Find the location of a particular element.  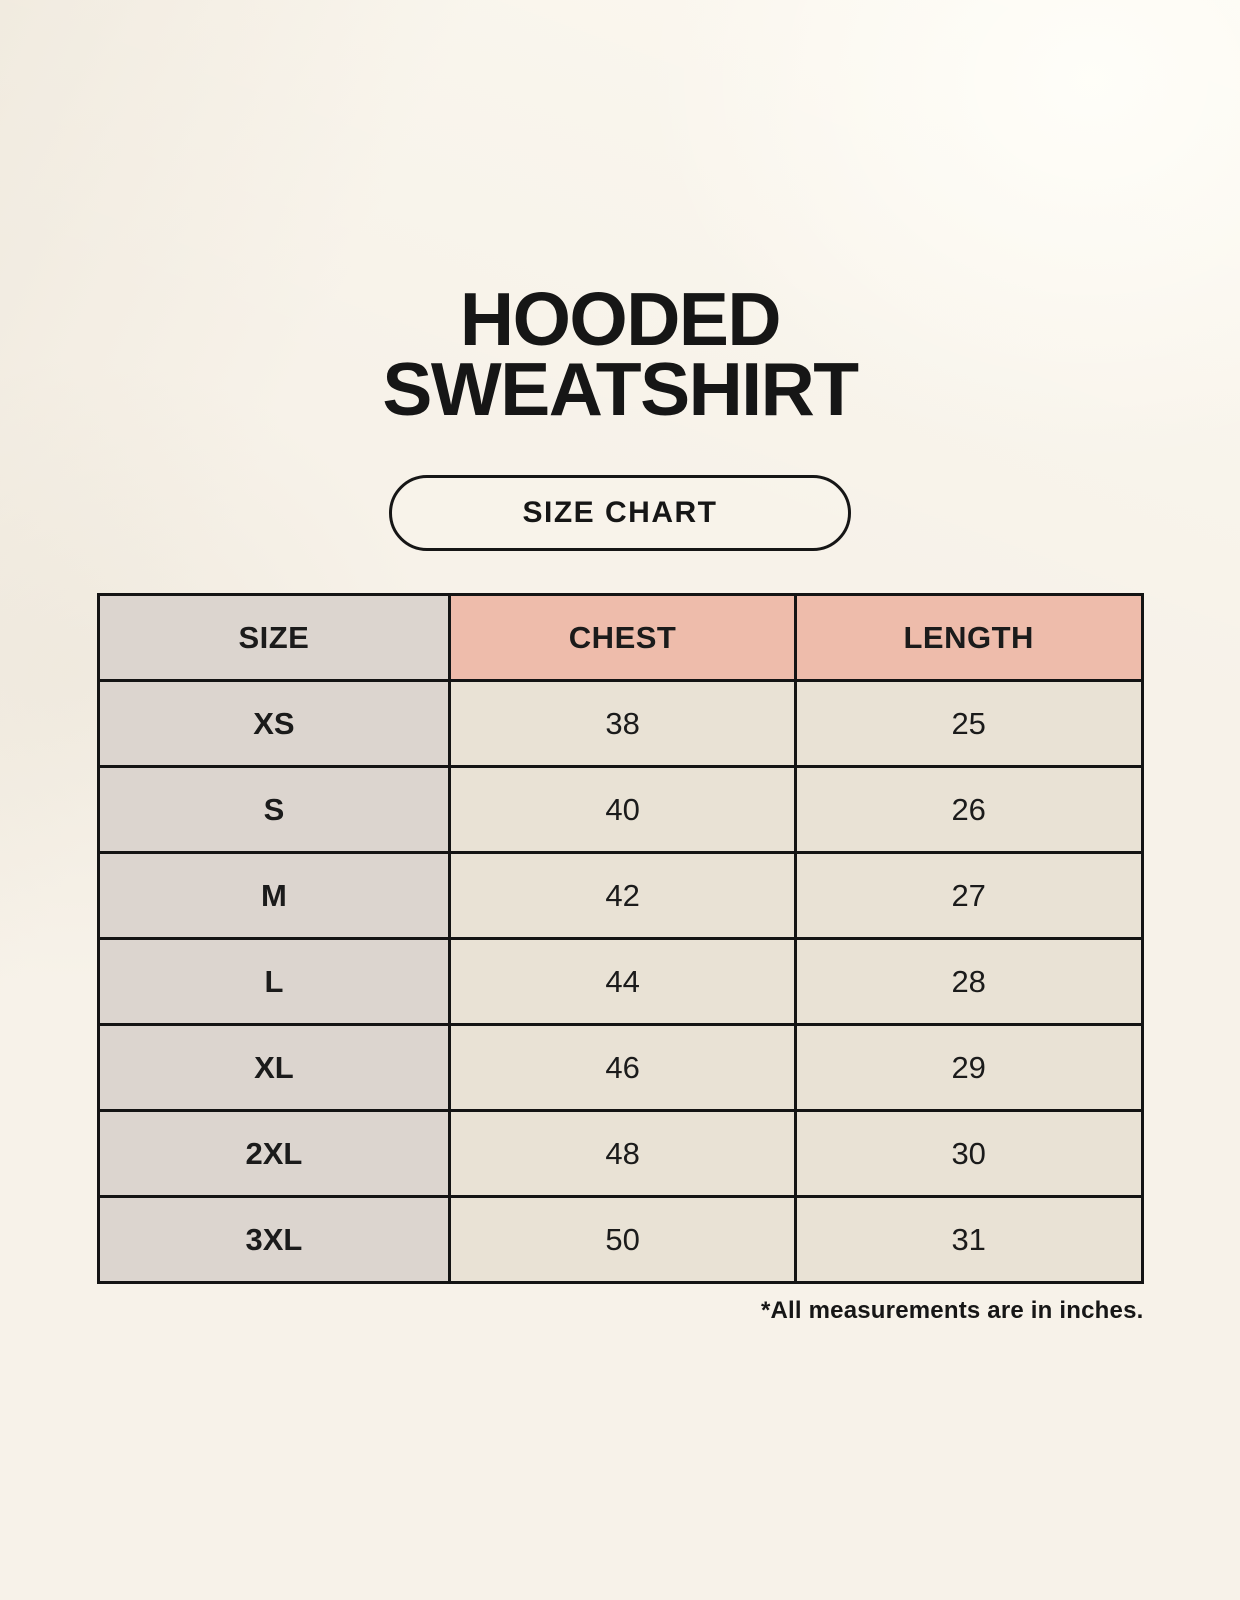

size-cell: M is located at coordinates (274, 895).